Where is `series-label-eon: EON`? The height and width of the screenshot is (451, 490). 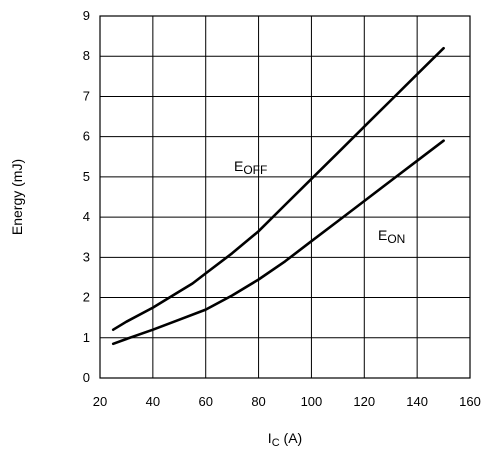 series-label-eon: EON is located at coordinates (391, 236).